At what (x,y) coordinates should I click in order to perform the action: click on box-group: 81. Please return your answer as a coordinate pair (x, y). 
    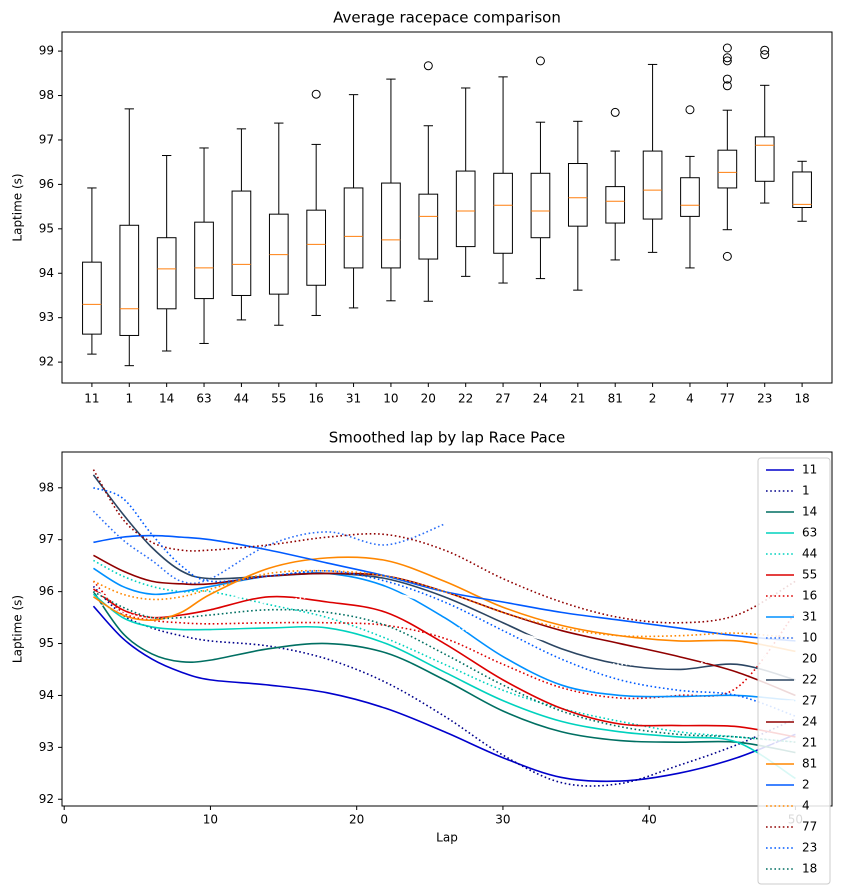
    Looking at the image, I should click on (615, 256).